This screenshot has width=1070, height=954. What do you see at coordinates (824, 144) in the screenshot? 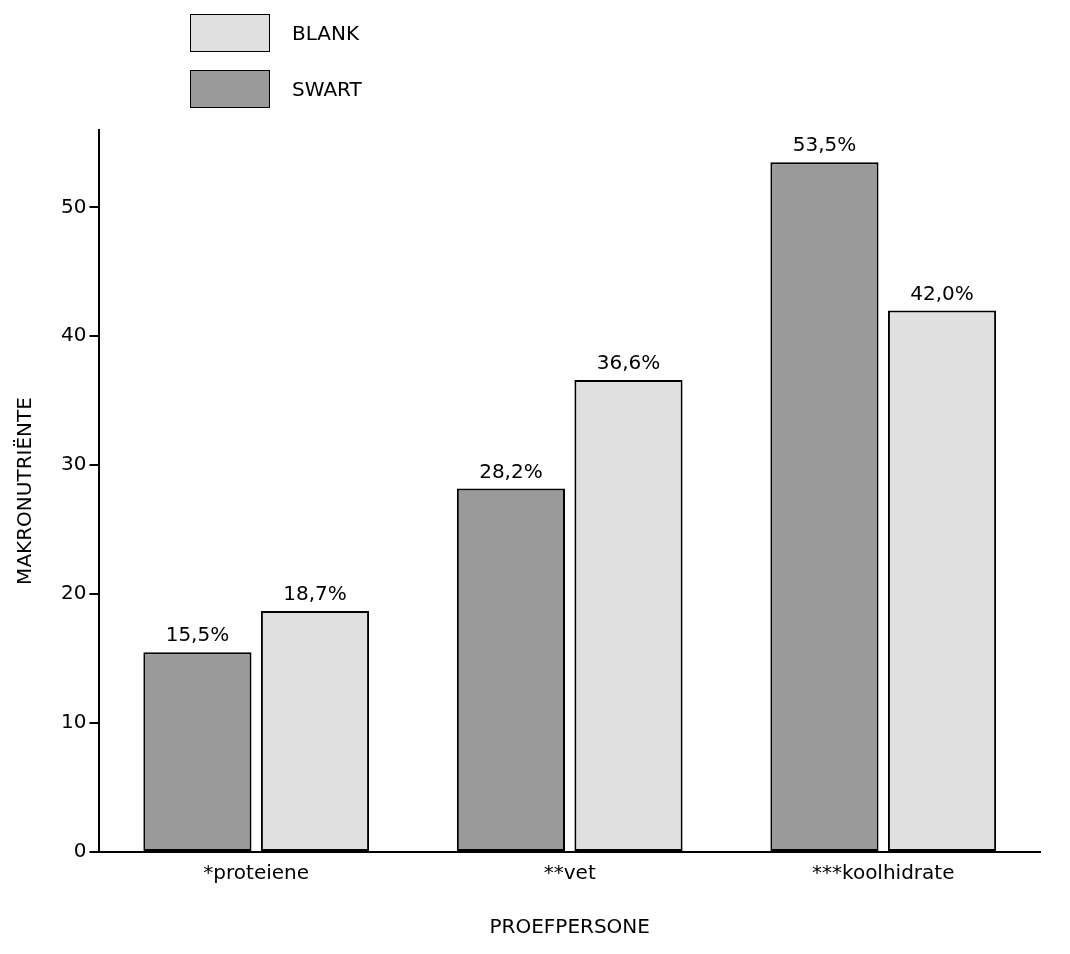
I see `data-label: 53,5%` at bounding box center [824, 144].